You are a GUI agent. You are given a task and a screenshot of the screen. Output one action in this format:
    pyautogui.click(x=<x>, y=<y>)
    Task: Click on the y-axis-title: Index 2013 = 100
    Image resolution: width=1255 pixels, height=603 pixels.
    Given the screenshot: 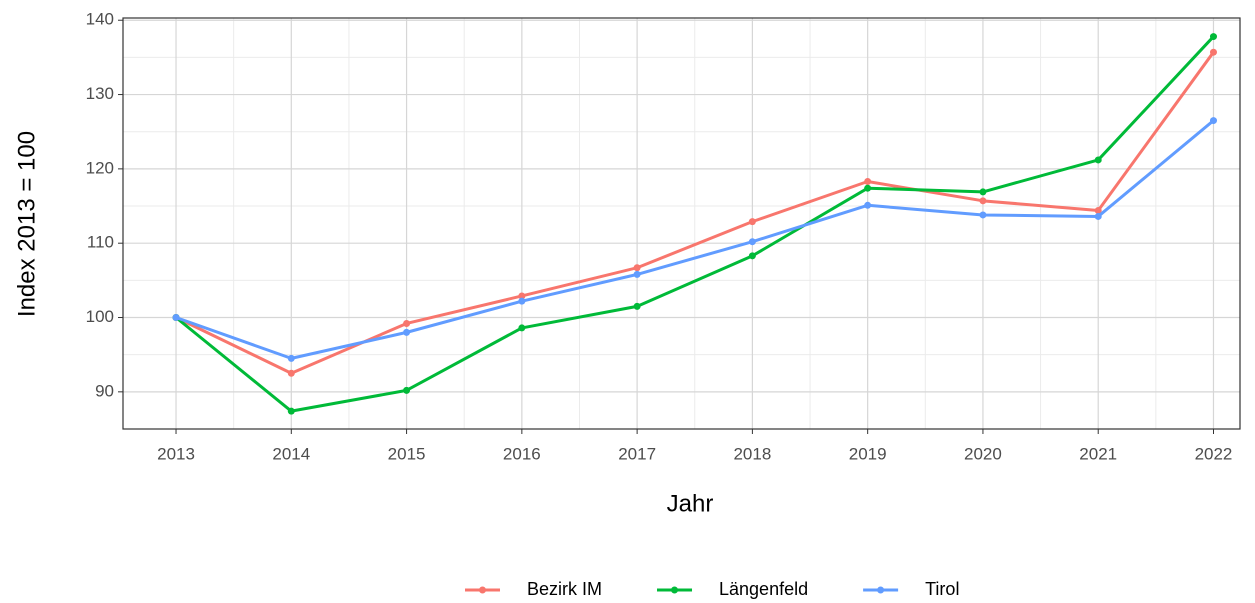 What is the action you would take?
    pyautogui.click(x=26, y=224)
    